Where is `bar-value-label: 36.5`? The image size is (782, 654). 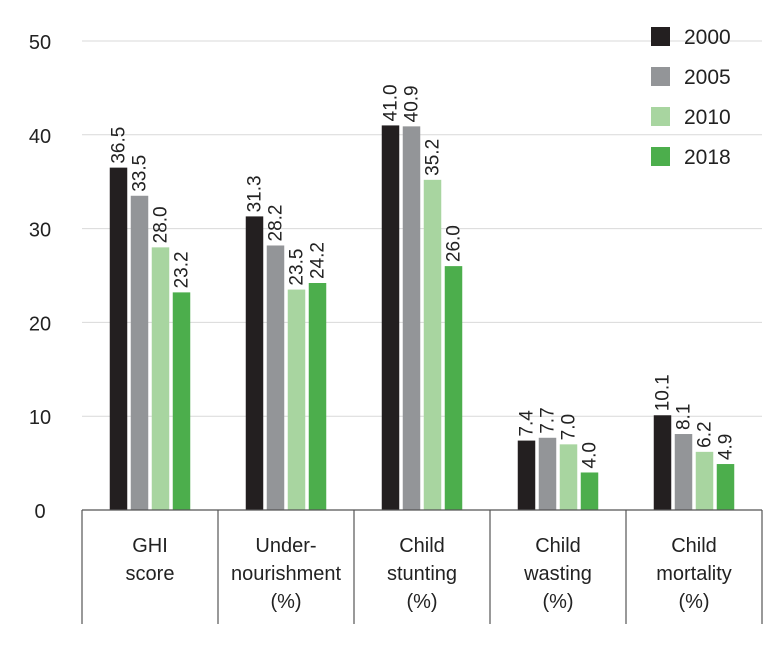 bar-value-label: 36.5 is located at coordinates (119, 145).